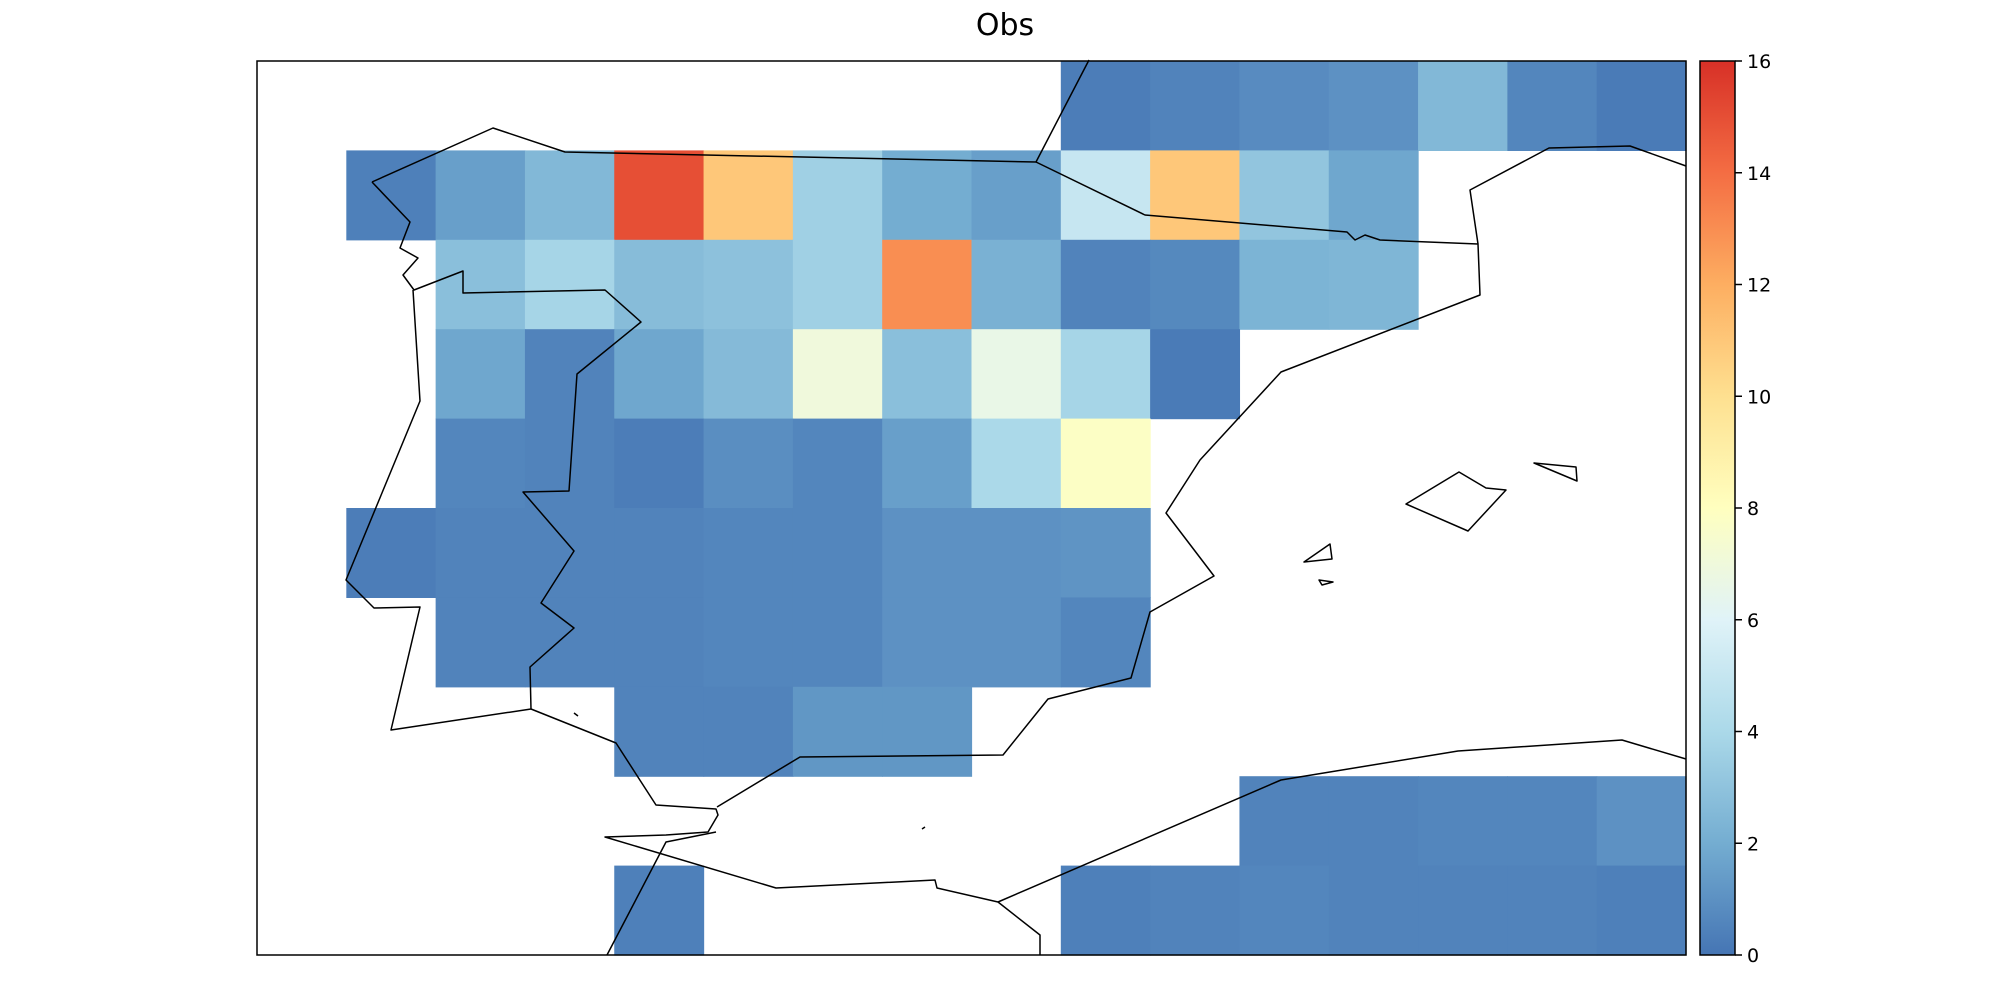 The image size is (2000, 1000). What do you see at coordinates (785, 831) in the screenshot?
I see `coastline-south` at bounding box center [785, 831].